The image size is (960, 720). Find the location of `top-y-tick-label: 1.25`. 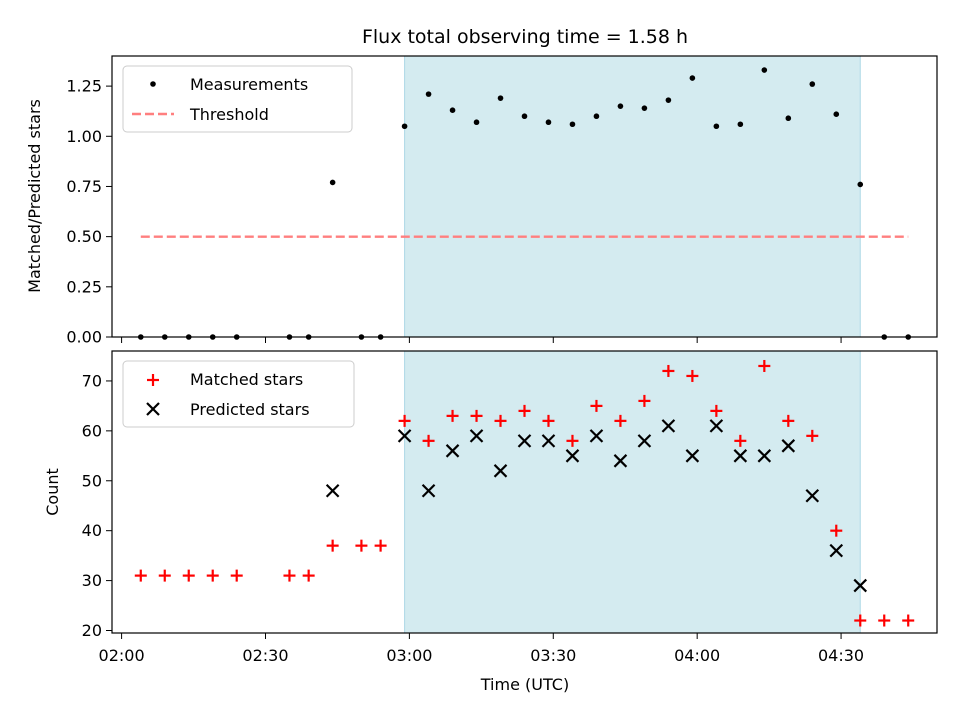

top-y-tick-label: 1.25 is located at coordinates (84, 86).